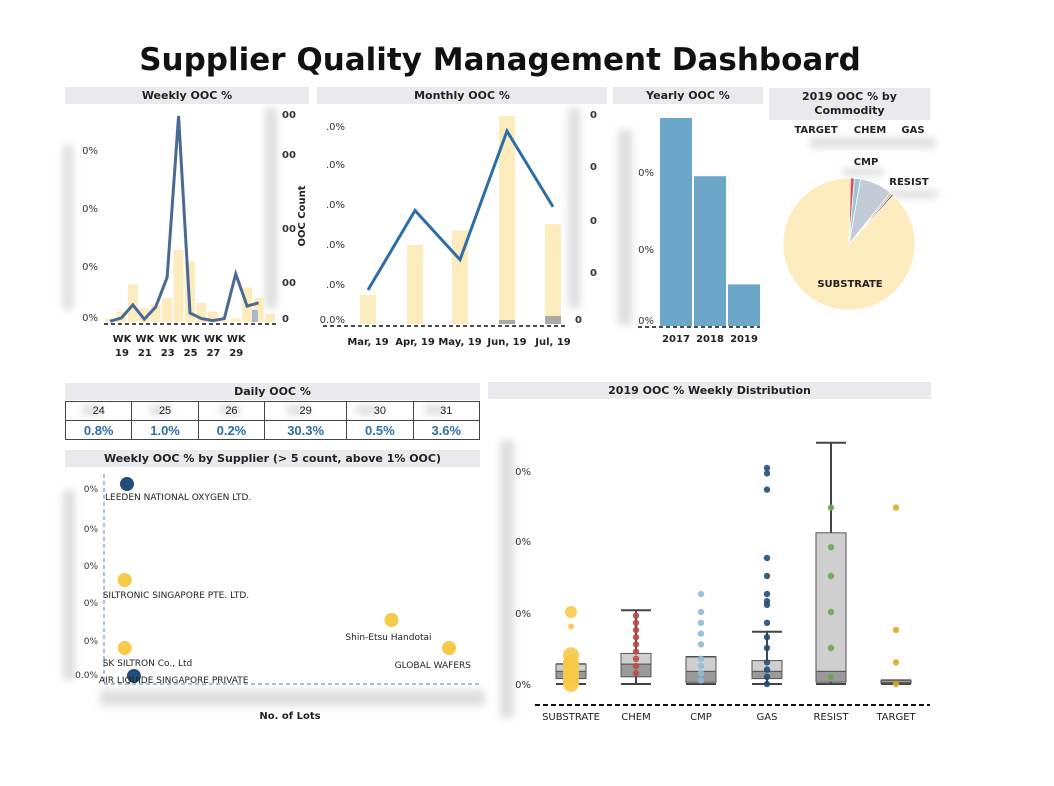 This screenshot has width=1054, height=786. I want to click on daily-value-row: 0.8% 1.0% 0.2% 30.3% 0.5% 3.6%, so click(273, 430).